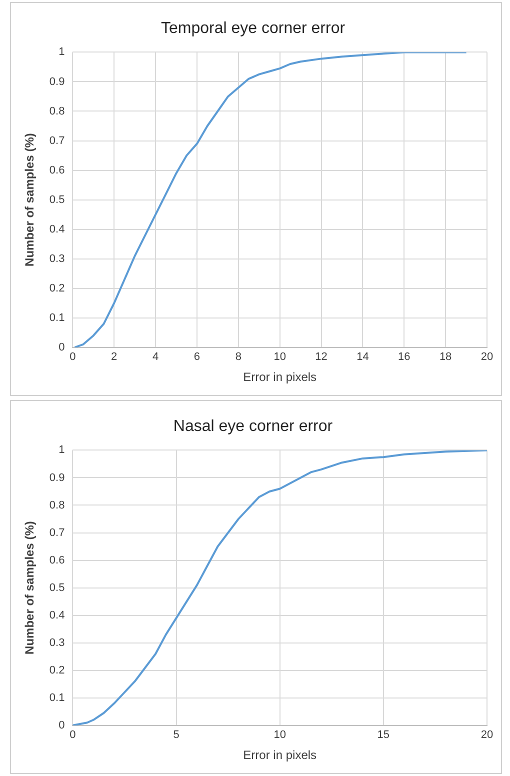  I want to click on x-tick-label: 15, so click(383, 735).